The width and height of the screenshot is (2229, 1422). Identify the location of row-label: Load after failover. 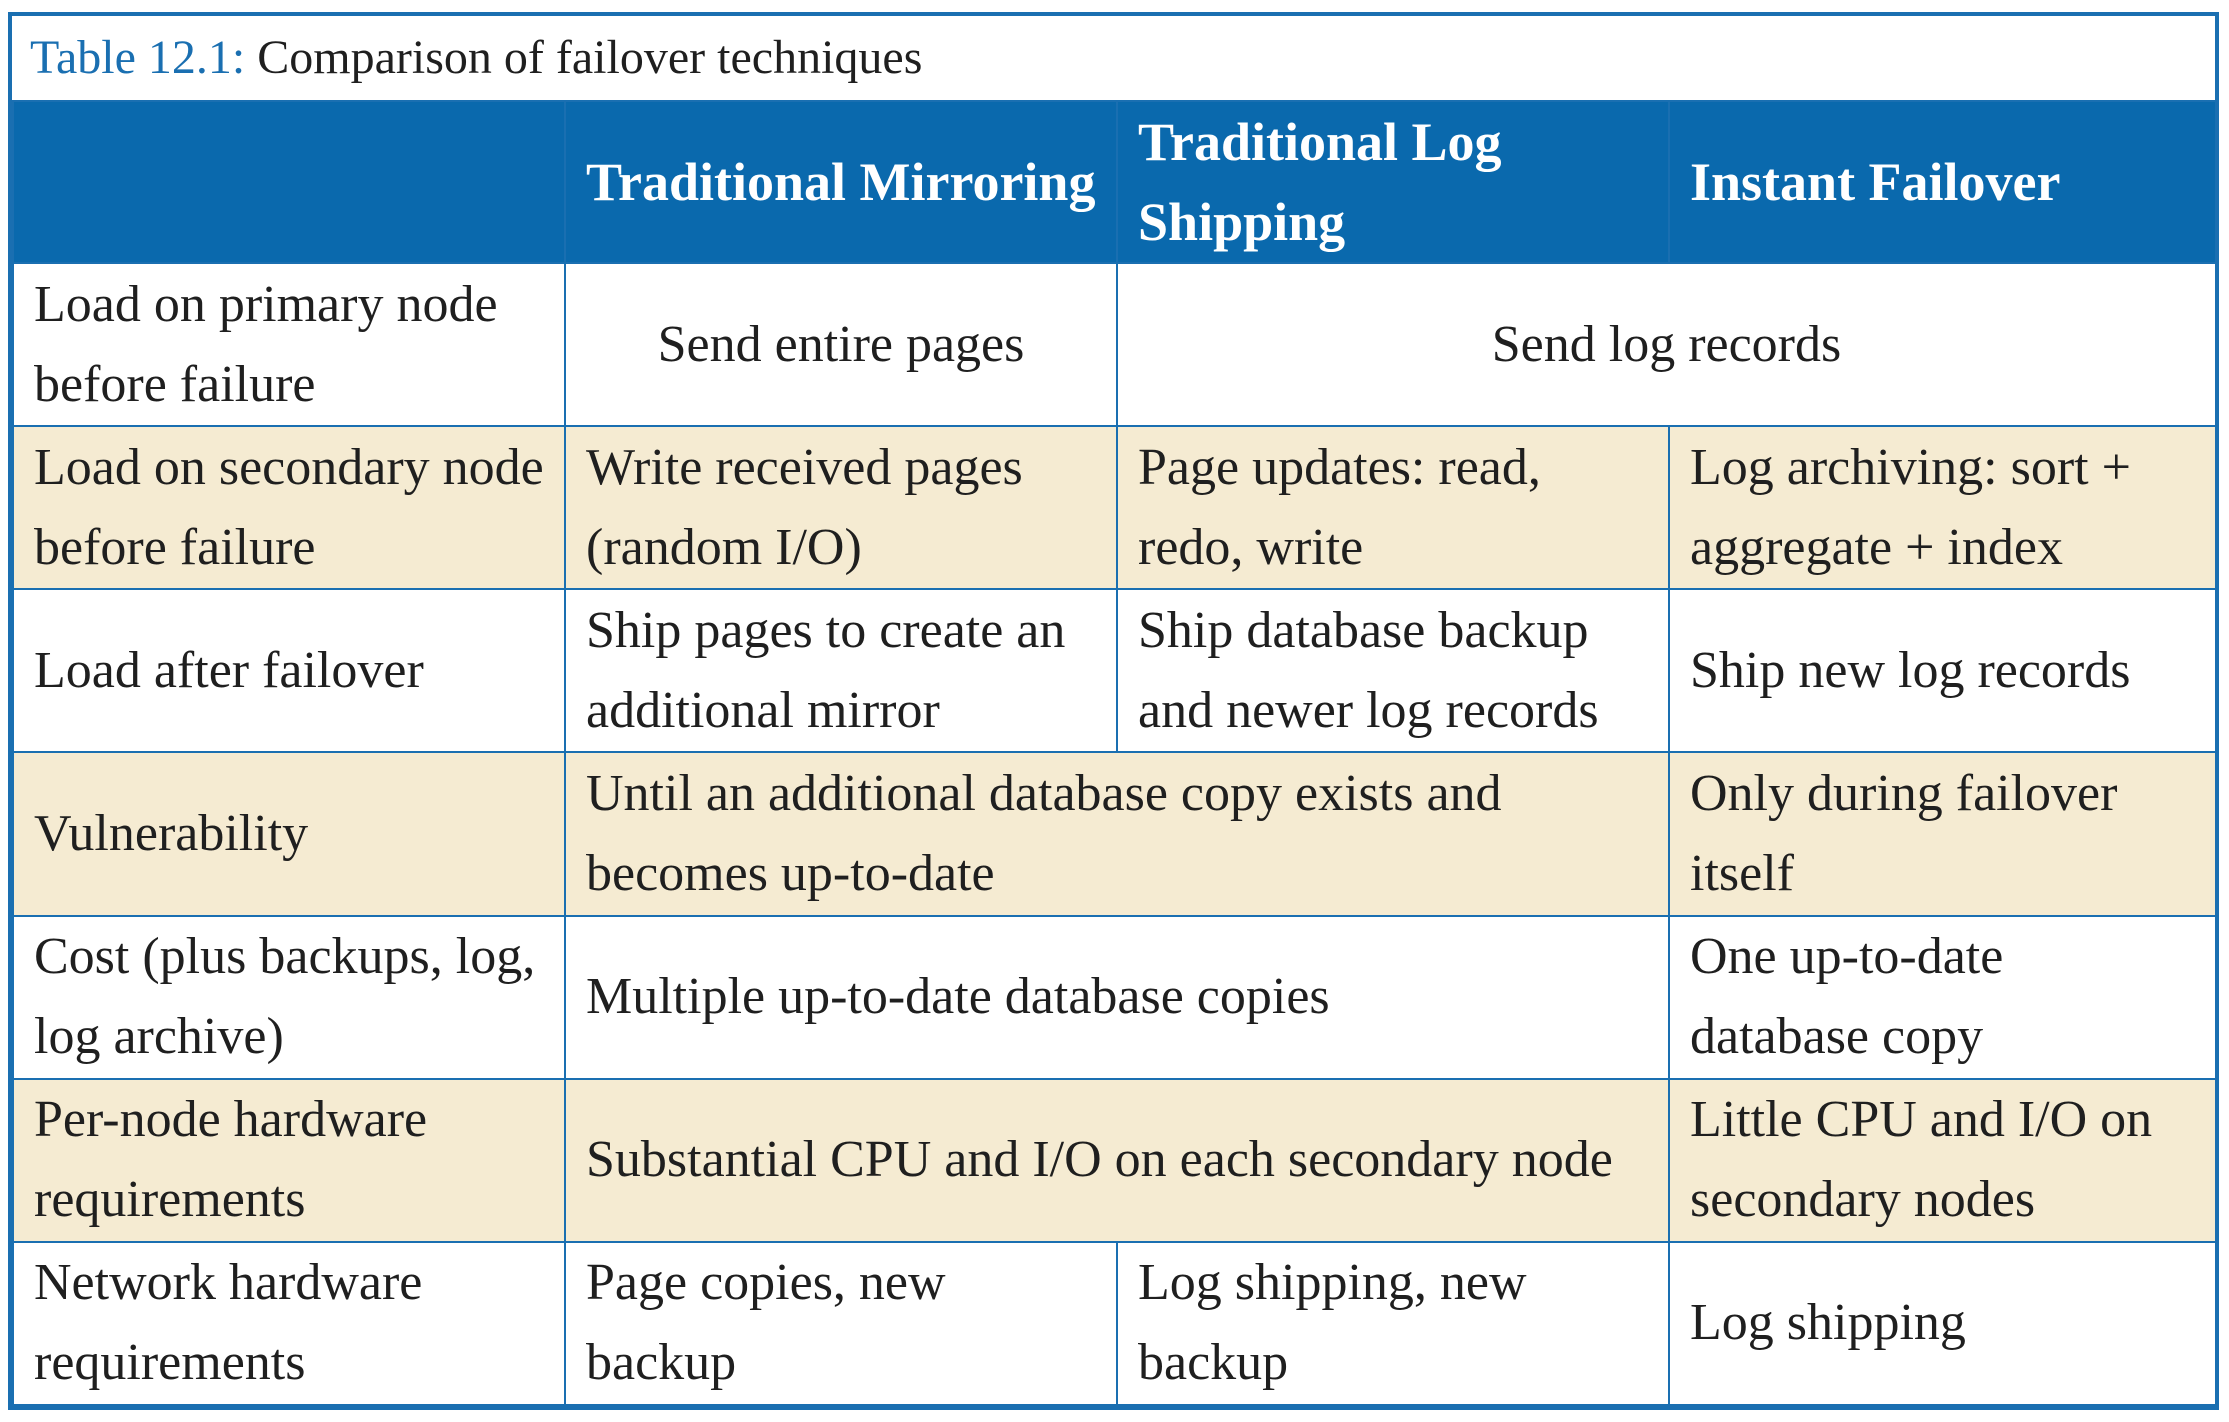
(289, 671).